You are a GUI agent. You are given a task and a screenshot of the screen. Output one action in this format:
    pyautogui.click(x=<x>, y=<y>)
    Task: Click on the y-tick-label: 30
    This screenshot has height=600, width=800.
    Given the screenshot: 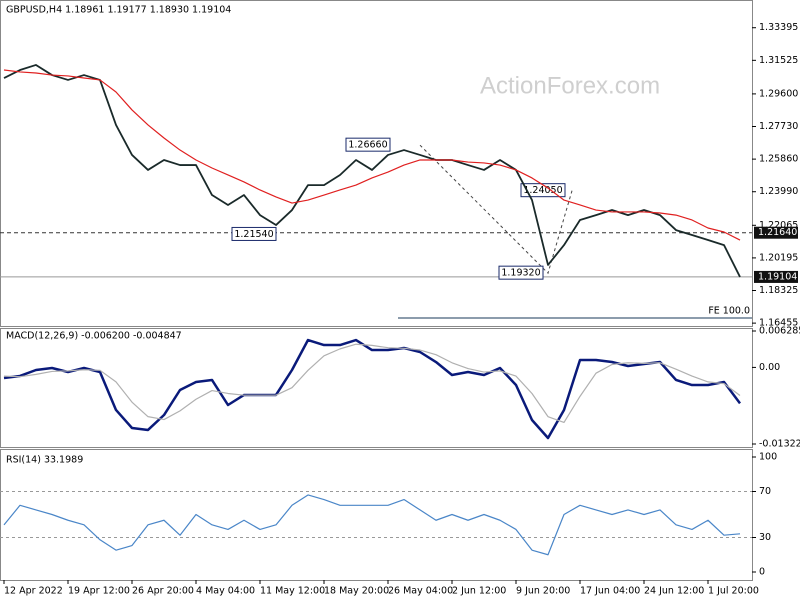 What is the action you would take?
    pyautogui.click(x=765, y=537)
    